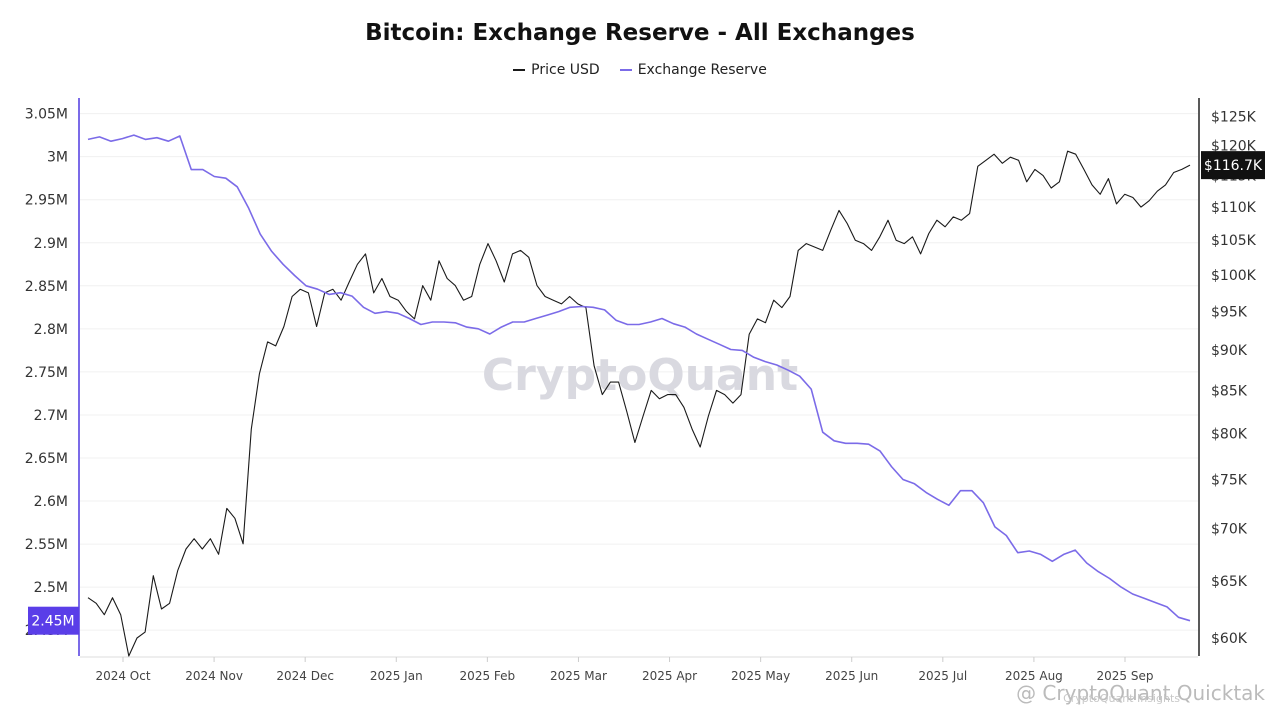  I want to click on x-tick-label: 2024 Nov, so click(214, 676).